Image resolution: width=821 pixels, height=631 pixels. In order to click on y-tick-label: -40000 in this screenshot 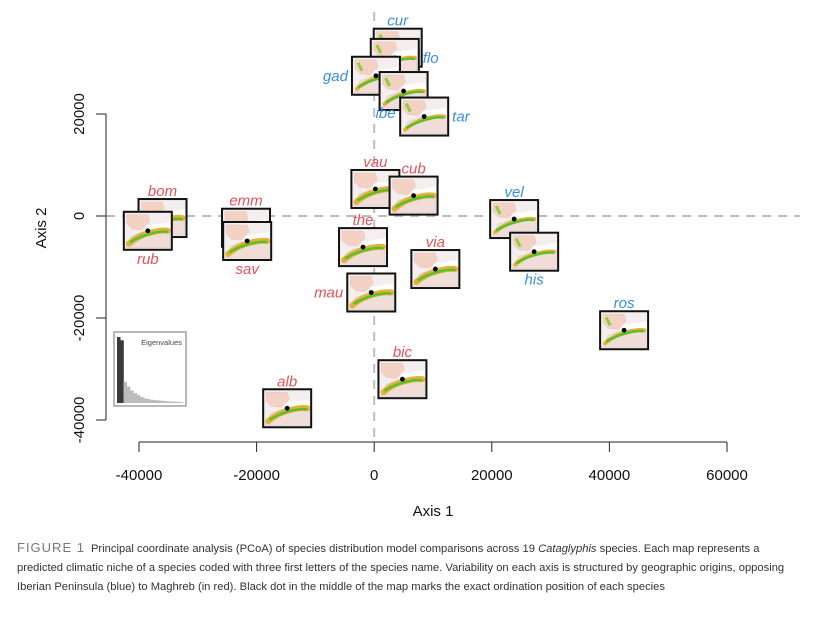, I will do `click(79, 420)`.